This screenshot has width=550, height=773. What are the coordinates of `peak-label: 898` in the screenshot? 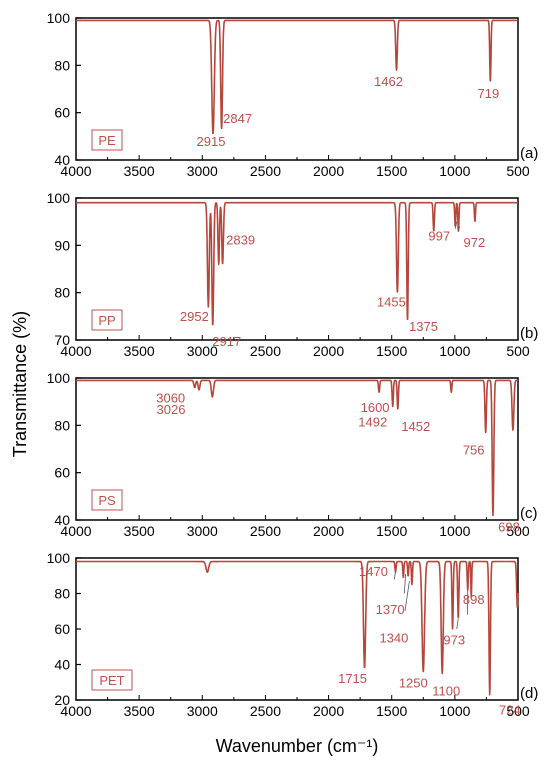 It's located at (474, 599).